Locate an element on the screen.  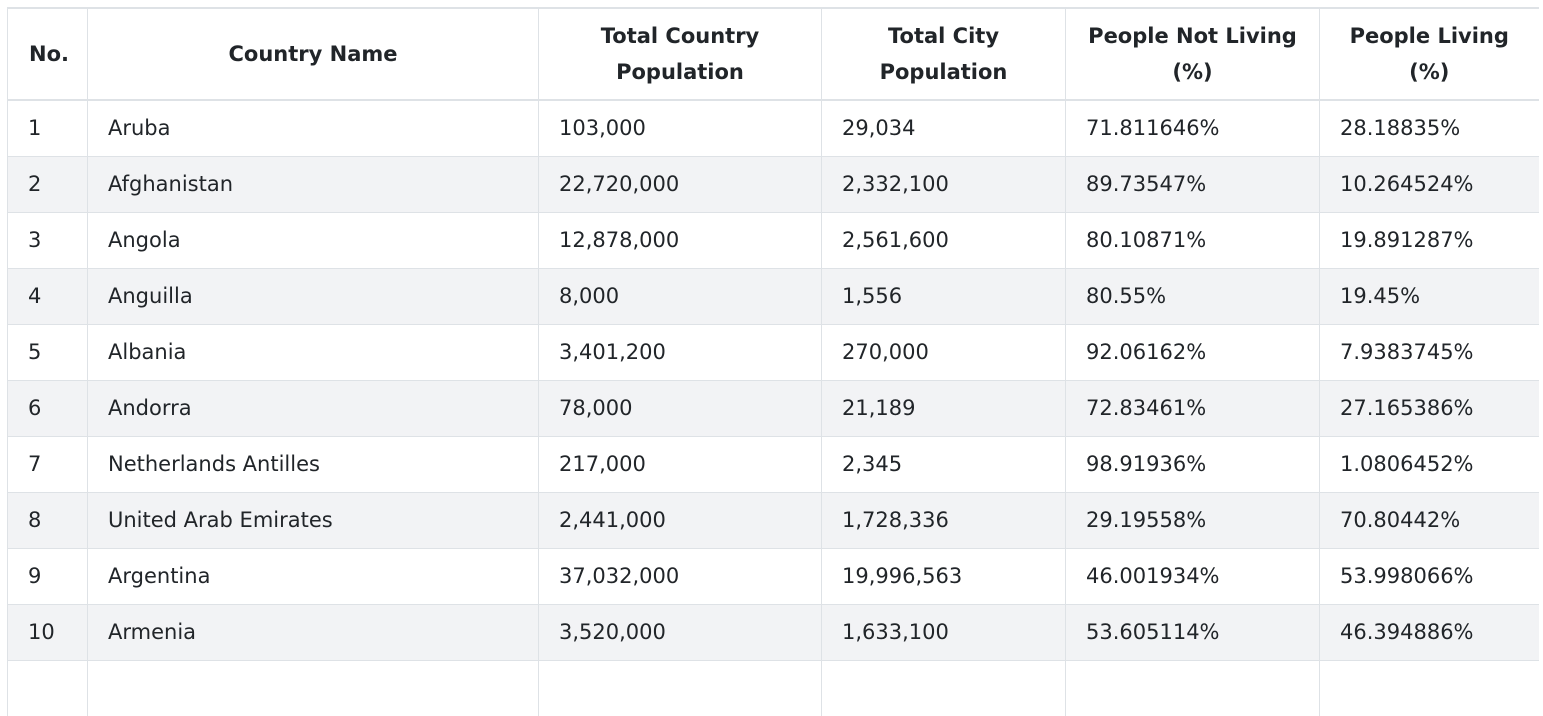
cell-no: 10 is located at coordinates (47, 632).